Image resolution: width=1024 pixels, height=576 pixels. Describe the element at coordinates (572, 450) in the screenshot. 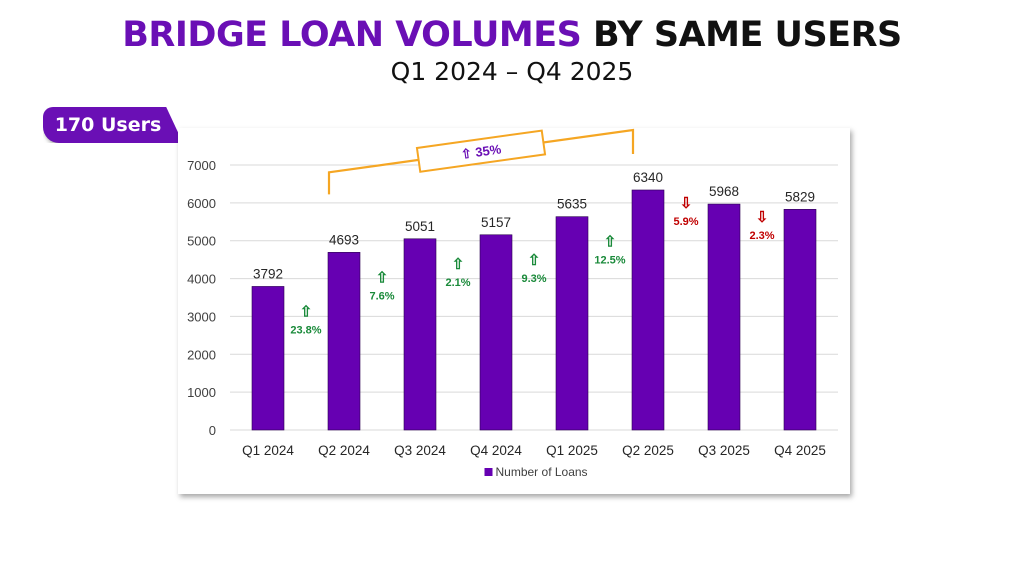

I see `x-tick-label: Q1 2025` at that location.